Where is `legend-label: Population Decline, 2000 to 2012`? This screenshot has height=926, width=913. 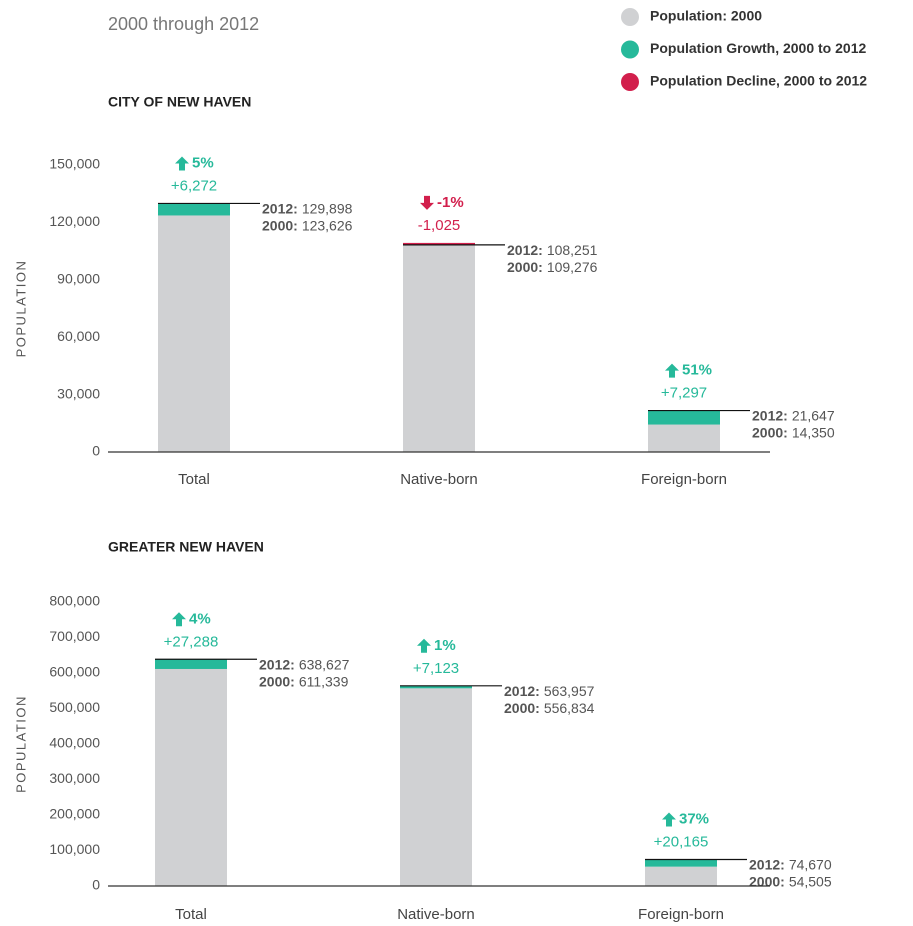
legend-label: Population Decline, 2000 to 2012 is located at coordinates (758, 81).